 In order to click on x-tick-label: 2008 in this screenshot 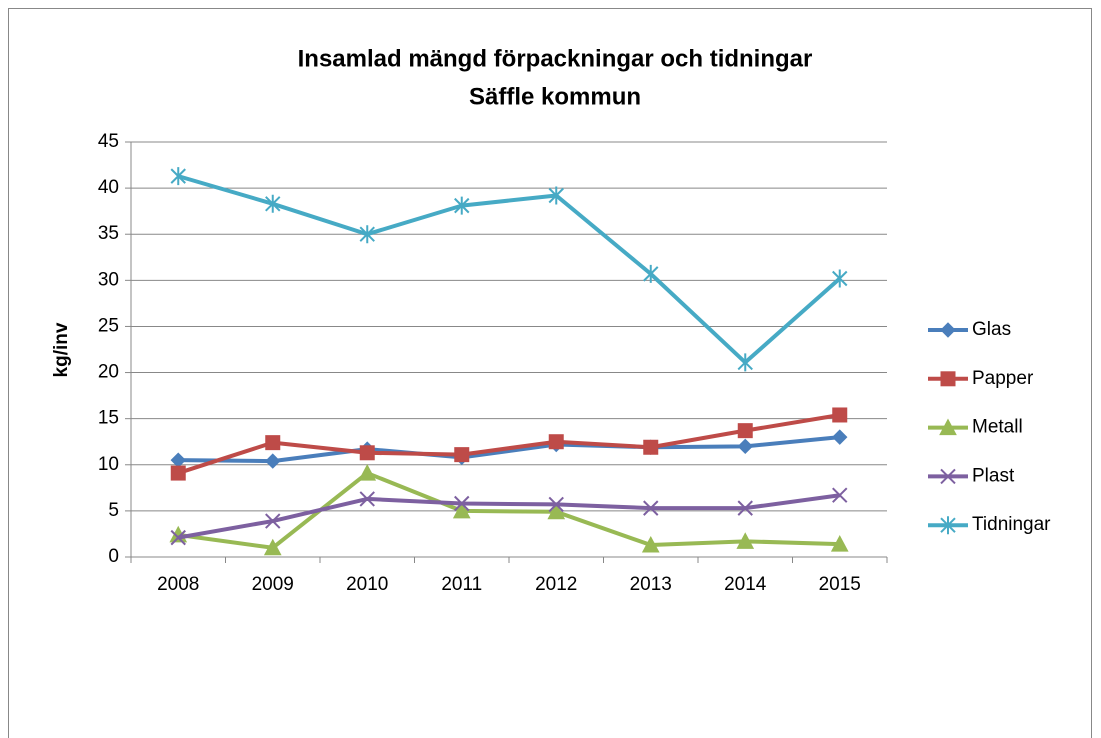, I will do `click(178, 584)`.